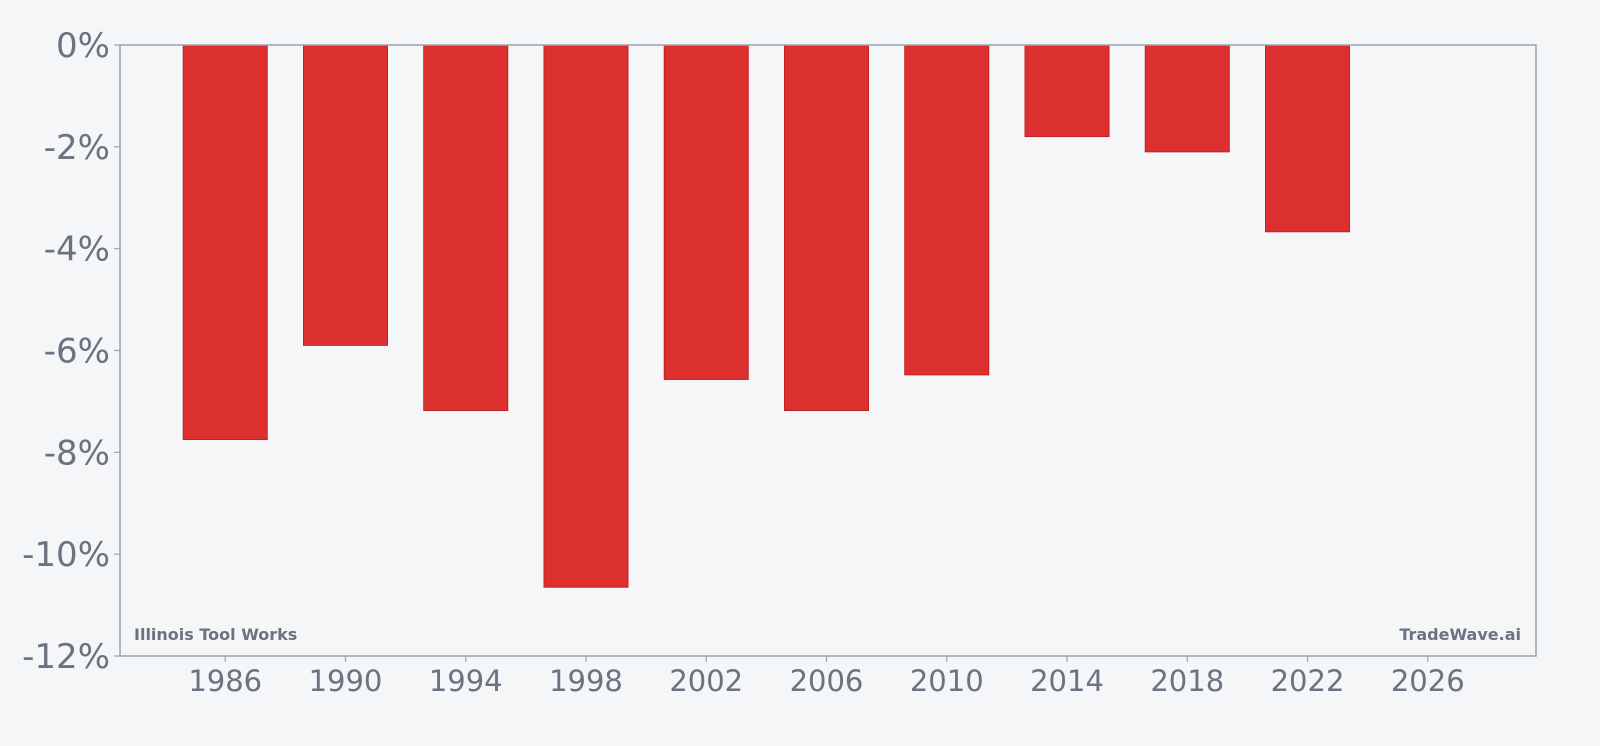 Image resolution: width=1600 pixels, height=746 pixels. What do you see at coordinates (215, 634) in the screenshot?
I see `company-watermark: Illinois Tool Works` at bounding box center [215, 634].